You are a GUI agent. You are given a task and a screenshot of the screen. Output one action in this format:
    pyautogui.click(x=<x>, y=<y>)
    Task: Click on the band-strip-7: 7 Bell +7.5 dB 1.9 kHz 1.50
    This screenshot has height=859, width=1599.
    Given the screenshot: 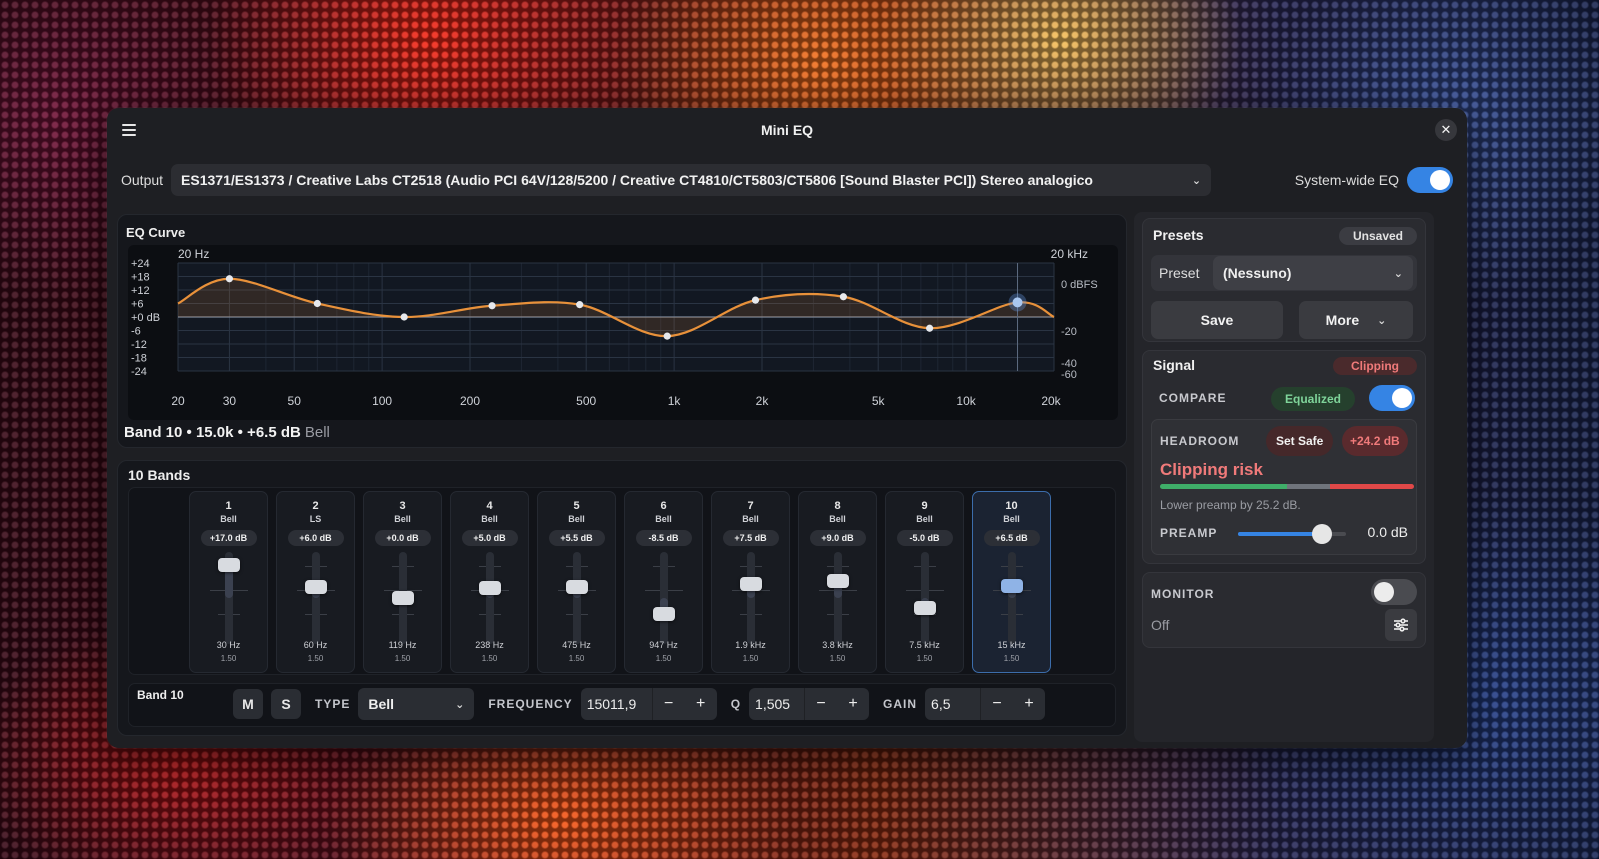 What is the action you would take?
    pyautogui.click(x=750, y=582)
    